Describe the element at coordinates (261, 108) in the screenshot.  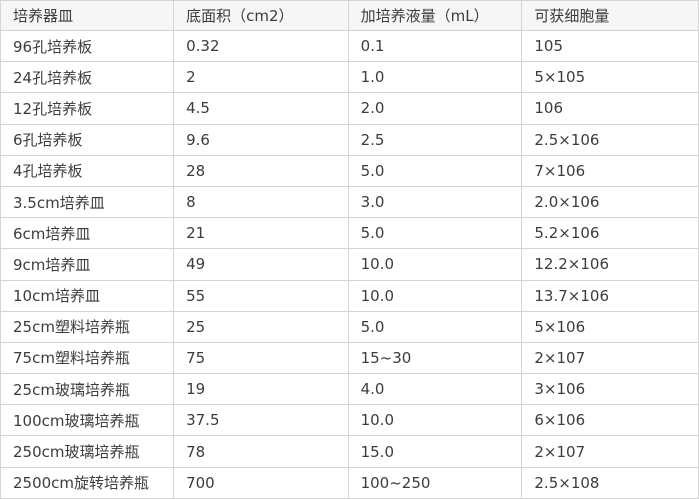
I see `cell-area: 4.5` at that location.